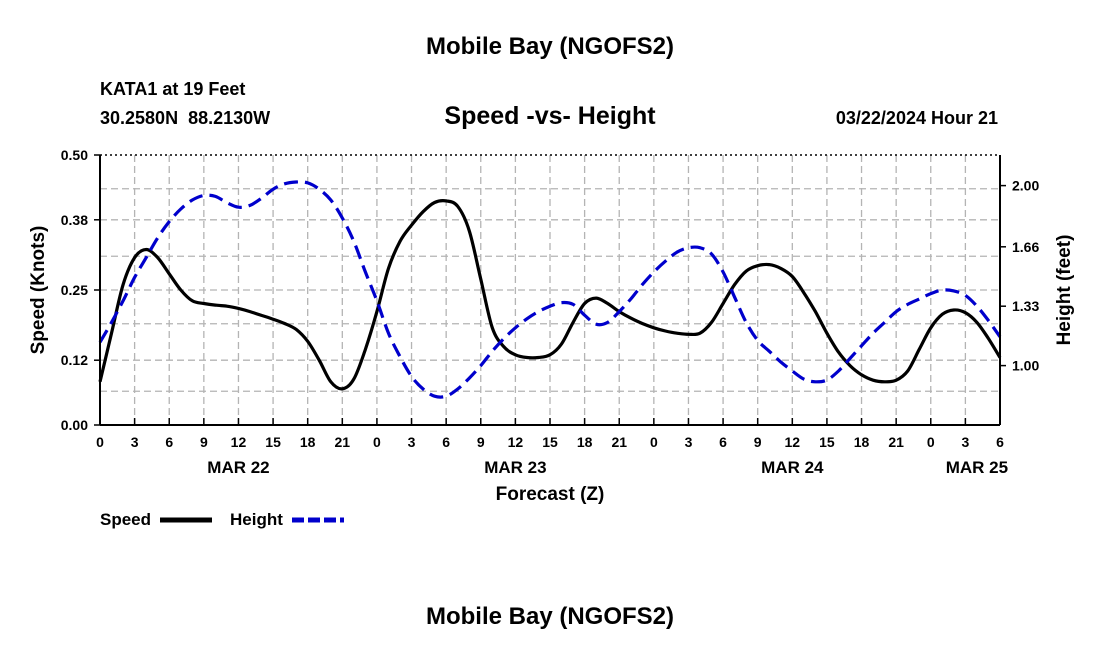  What do you see at coordinates (917, 118) in the screenshot?
I see `forecast-datetime: 03/22/2024 Hour 21` at bounding box center [917, 118].